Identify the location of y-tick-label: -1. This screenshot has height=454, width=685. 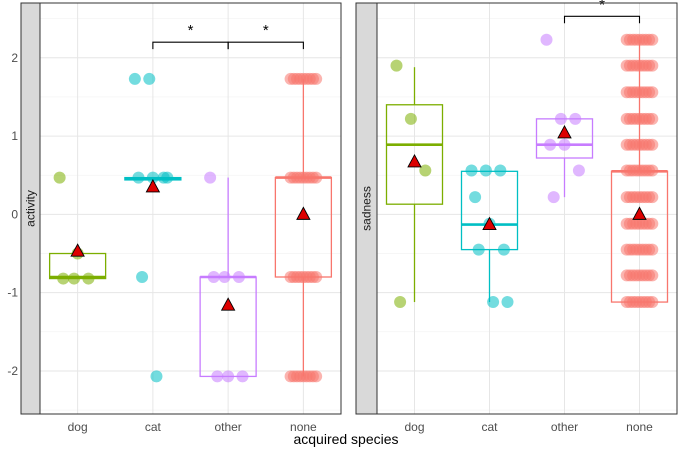
(12, 293).